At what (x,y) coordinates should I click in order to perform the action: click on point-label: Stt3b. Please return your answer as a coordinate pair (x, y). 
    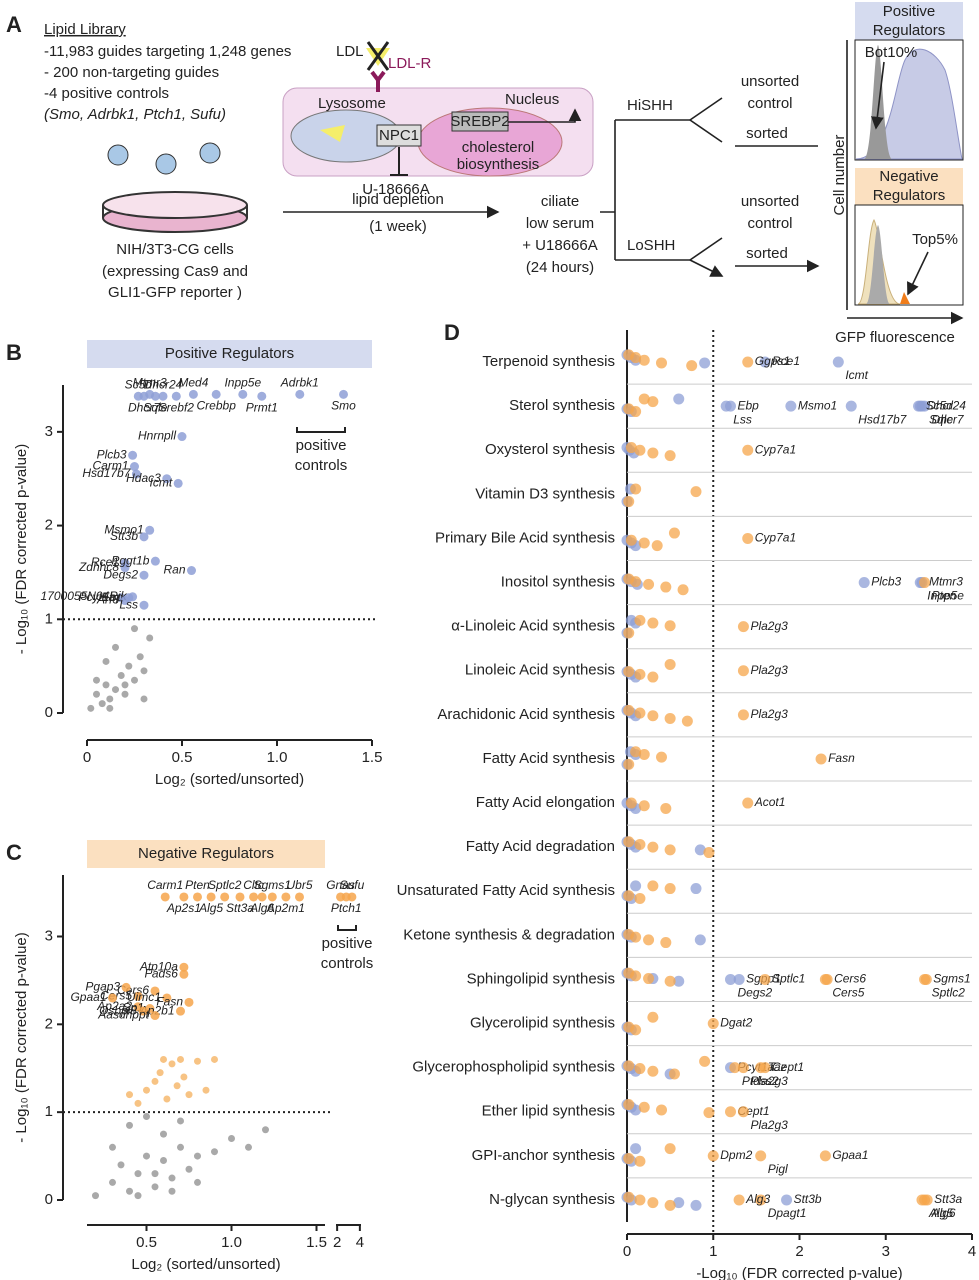
    Looking at the image, I should click on (808, 1199).